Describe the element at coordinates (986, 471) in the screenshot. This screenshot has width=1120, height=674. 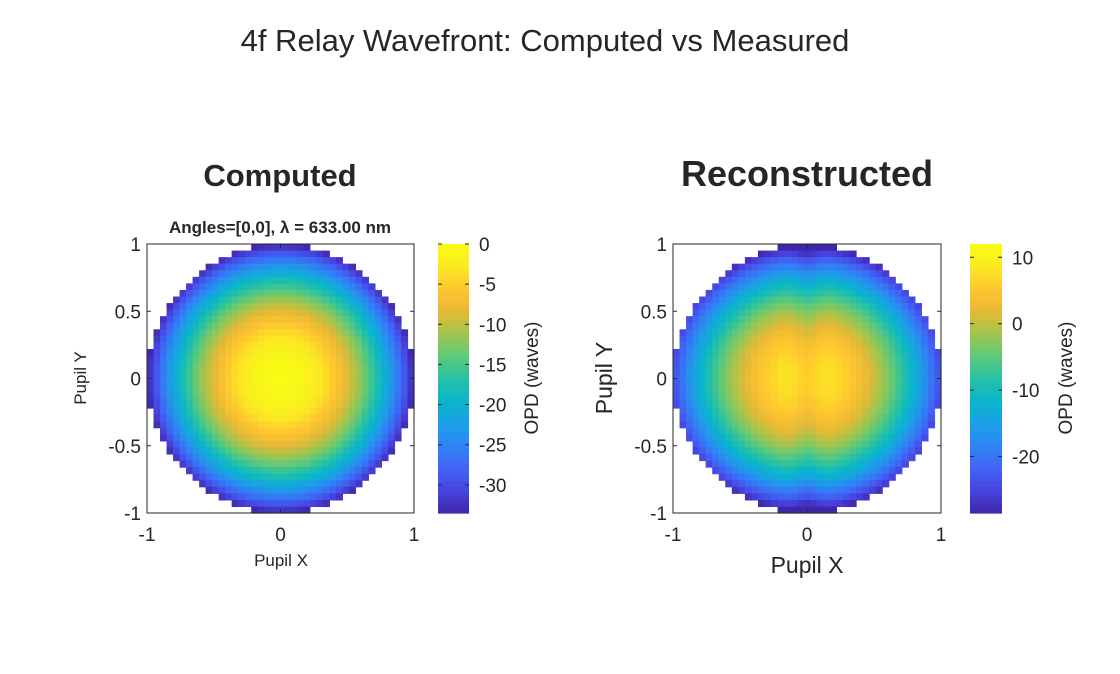
I see `reconstructed-colorbar-band` at that location.